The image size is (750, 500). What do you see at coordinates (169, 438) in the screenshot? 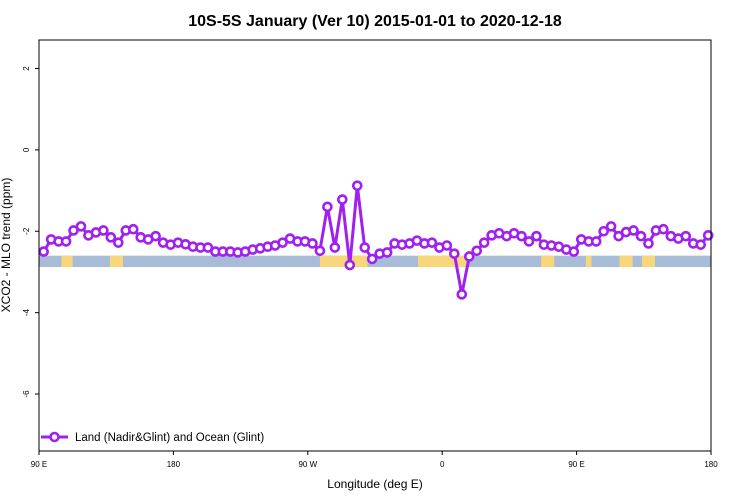
I see `legend-label: Land (Nadir&Glint) and Ocean (Glint)` at bounding box center [169, 438].